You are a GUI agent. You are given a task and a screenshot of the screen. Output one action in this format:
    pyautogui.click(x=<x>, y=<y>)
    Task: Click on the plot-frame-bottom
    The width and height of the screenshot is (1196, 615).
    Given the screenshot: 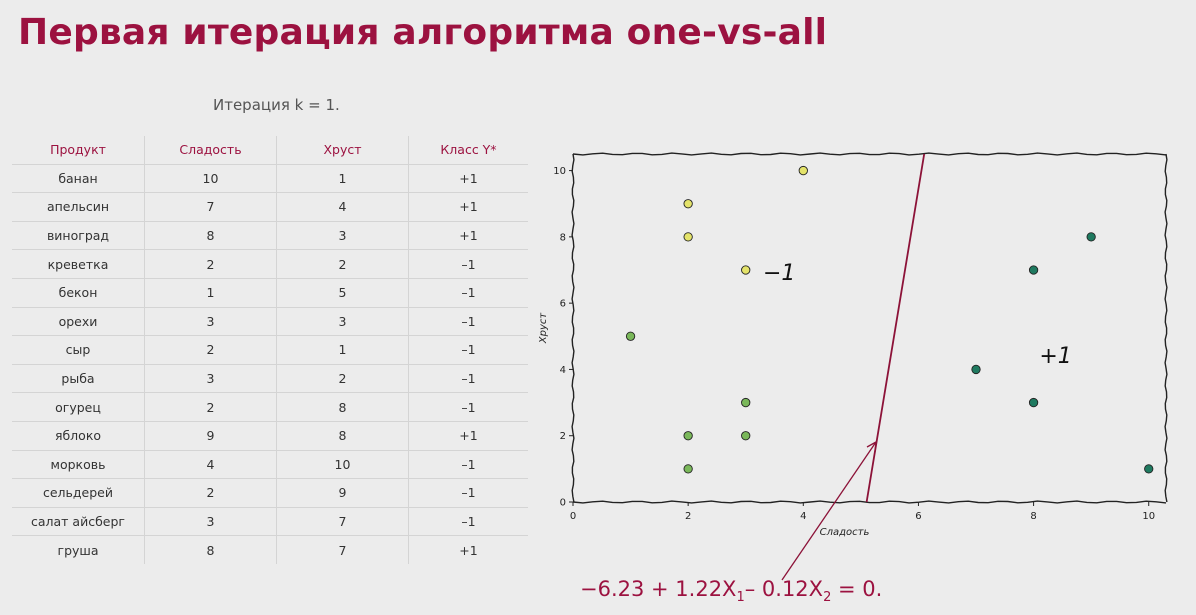 What is the action you would take?
    pyautogui.click(x=869, y=502)
    